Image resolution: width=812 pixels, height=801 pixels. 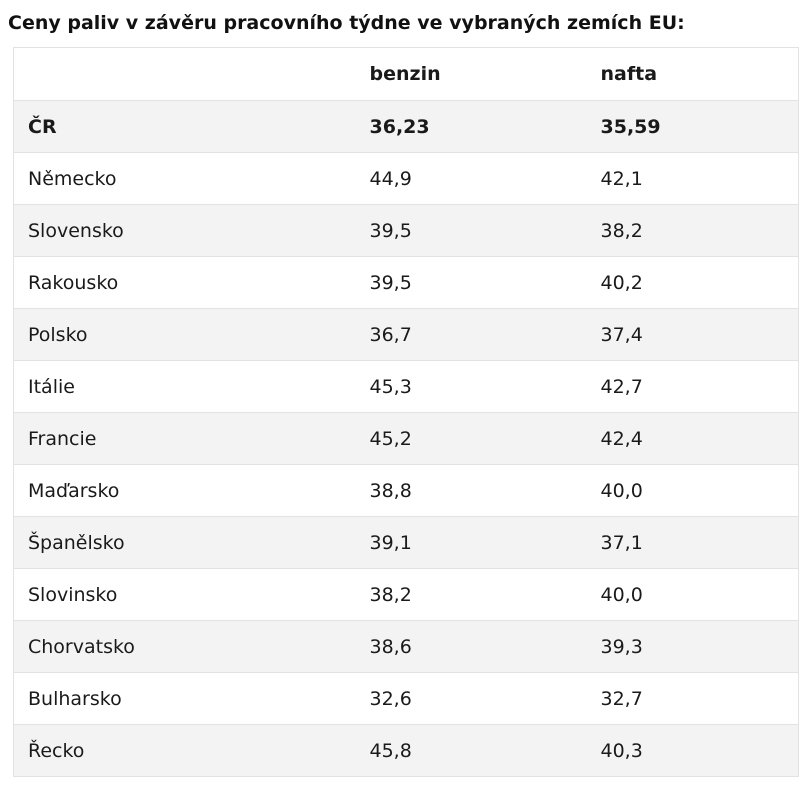 What do you see at coordinates (692, 542) in the screenshot?
I see `cell-nafta: 37,1` at bounding box center [692, 542].